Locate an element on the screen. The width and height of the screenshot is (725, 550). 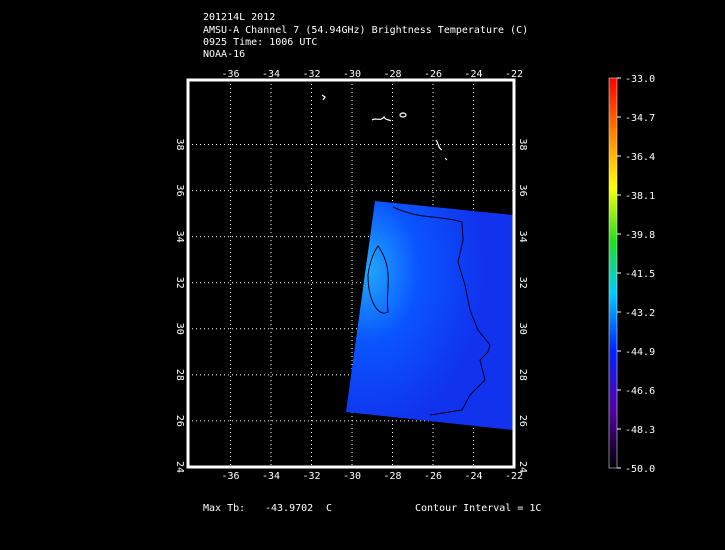
colorbar-label: -50.0 is located at coordinates (640, 469).